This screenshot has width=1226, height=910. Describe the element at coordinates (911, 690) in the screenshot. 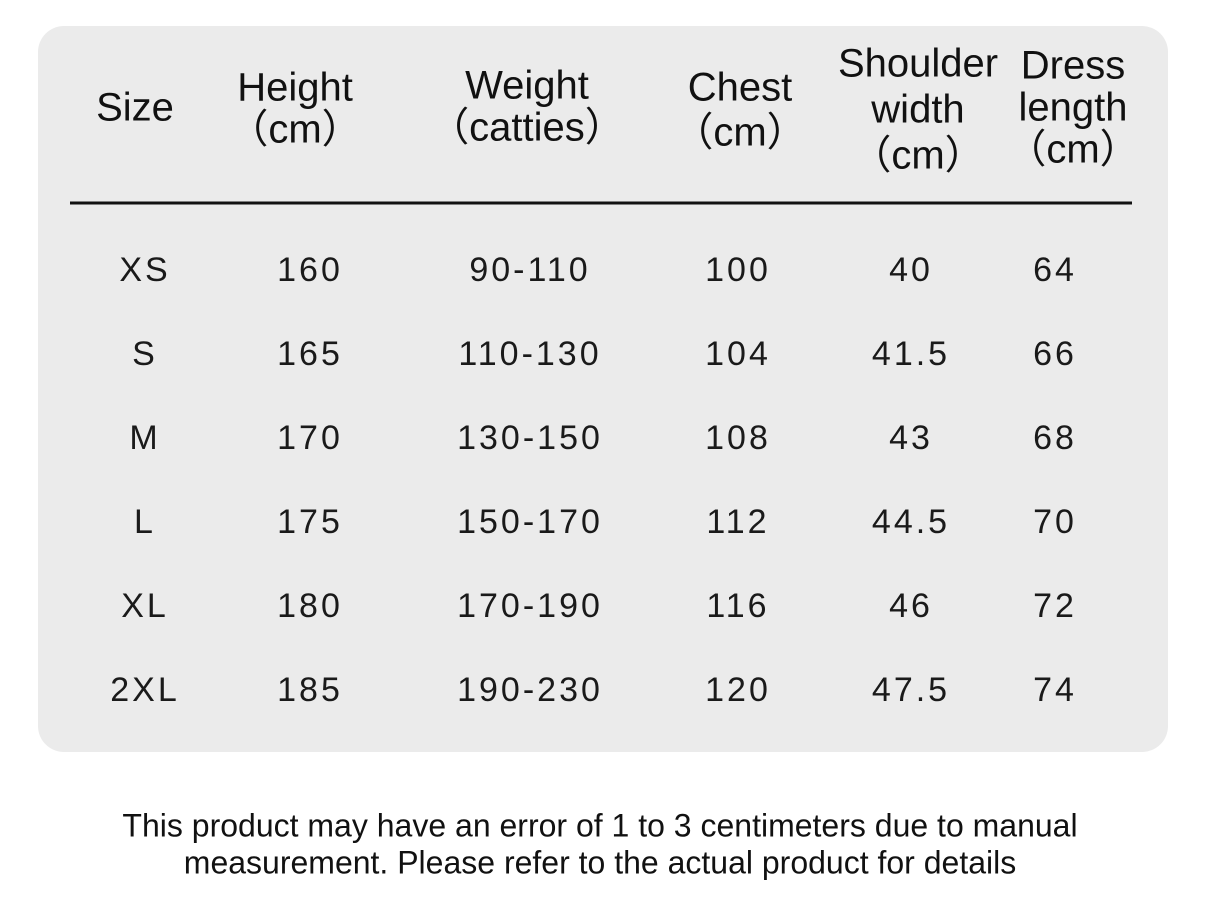

I see `table-cell: 47.5` at that location.